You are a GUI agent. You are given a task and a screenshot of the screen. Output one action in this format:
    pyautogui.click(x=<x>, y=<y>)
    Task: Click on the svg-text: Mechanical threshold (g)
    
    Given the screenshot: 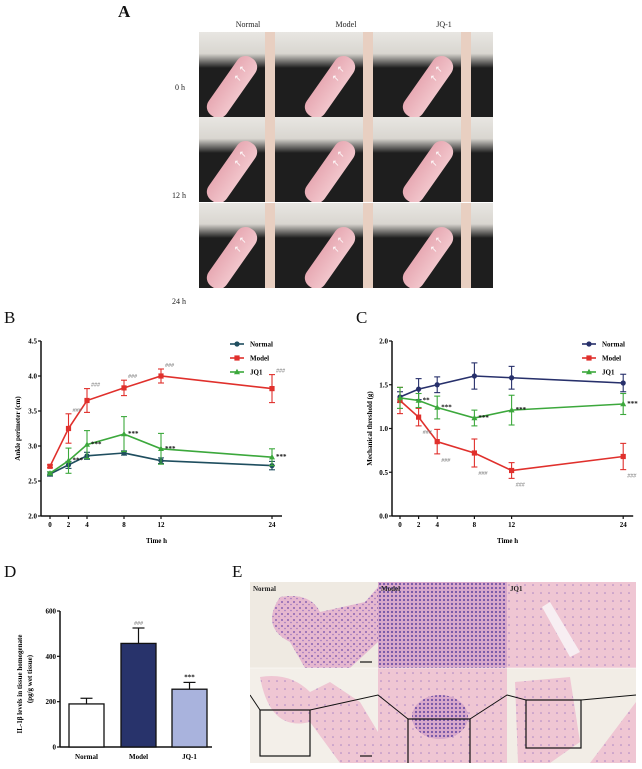 What is the action you would take?
    pyautogui.click(x=370, y=428)
    